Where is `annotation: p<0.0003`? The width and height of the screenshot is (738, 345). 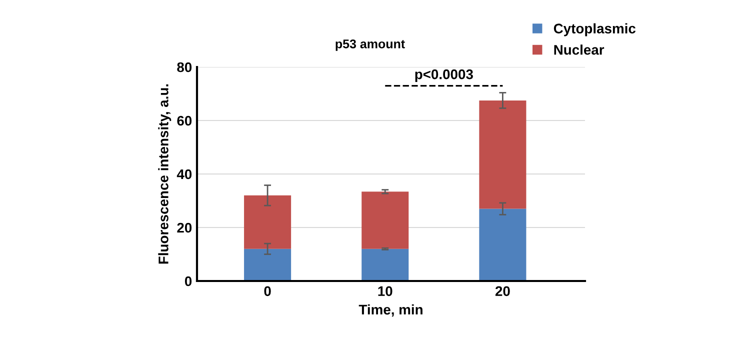
annotation: p<0.0003 is located at coordinates (444, 75).